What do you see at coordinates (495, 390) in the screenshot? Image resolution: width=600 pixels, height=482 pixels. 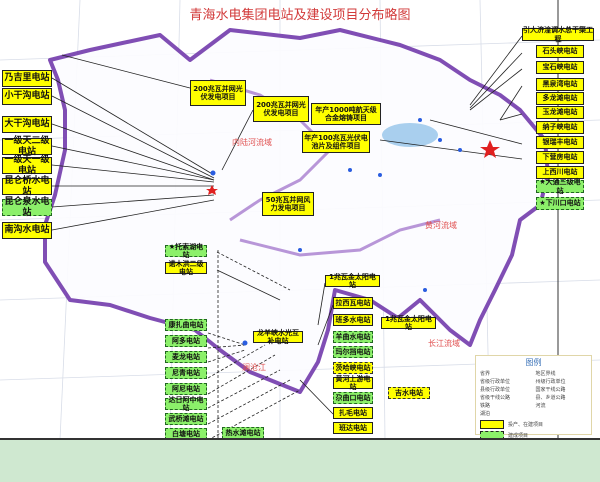 I see `legend-item: 县级行政单位` at bounding box center [495, 390].